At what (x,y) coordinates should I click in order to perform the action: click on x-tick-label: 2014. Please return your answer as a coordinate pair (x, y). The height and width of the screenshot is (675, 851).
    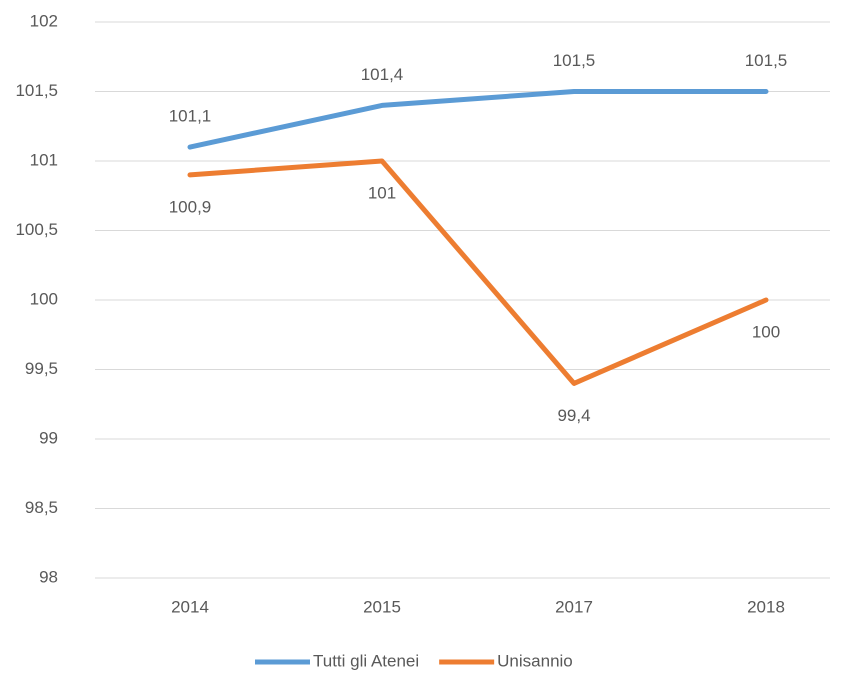
    Looking at the image, I should click on (190, 606).